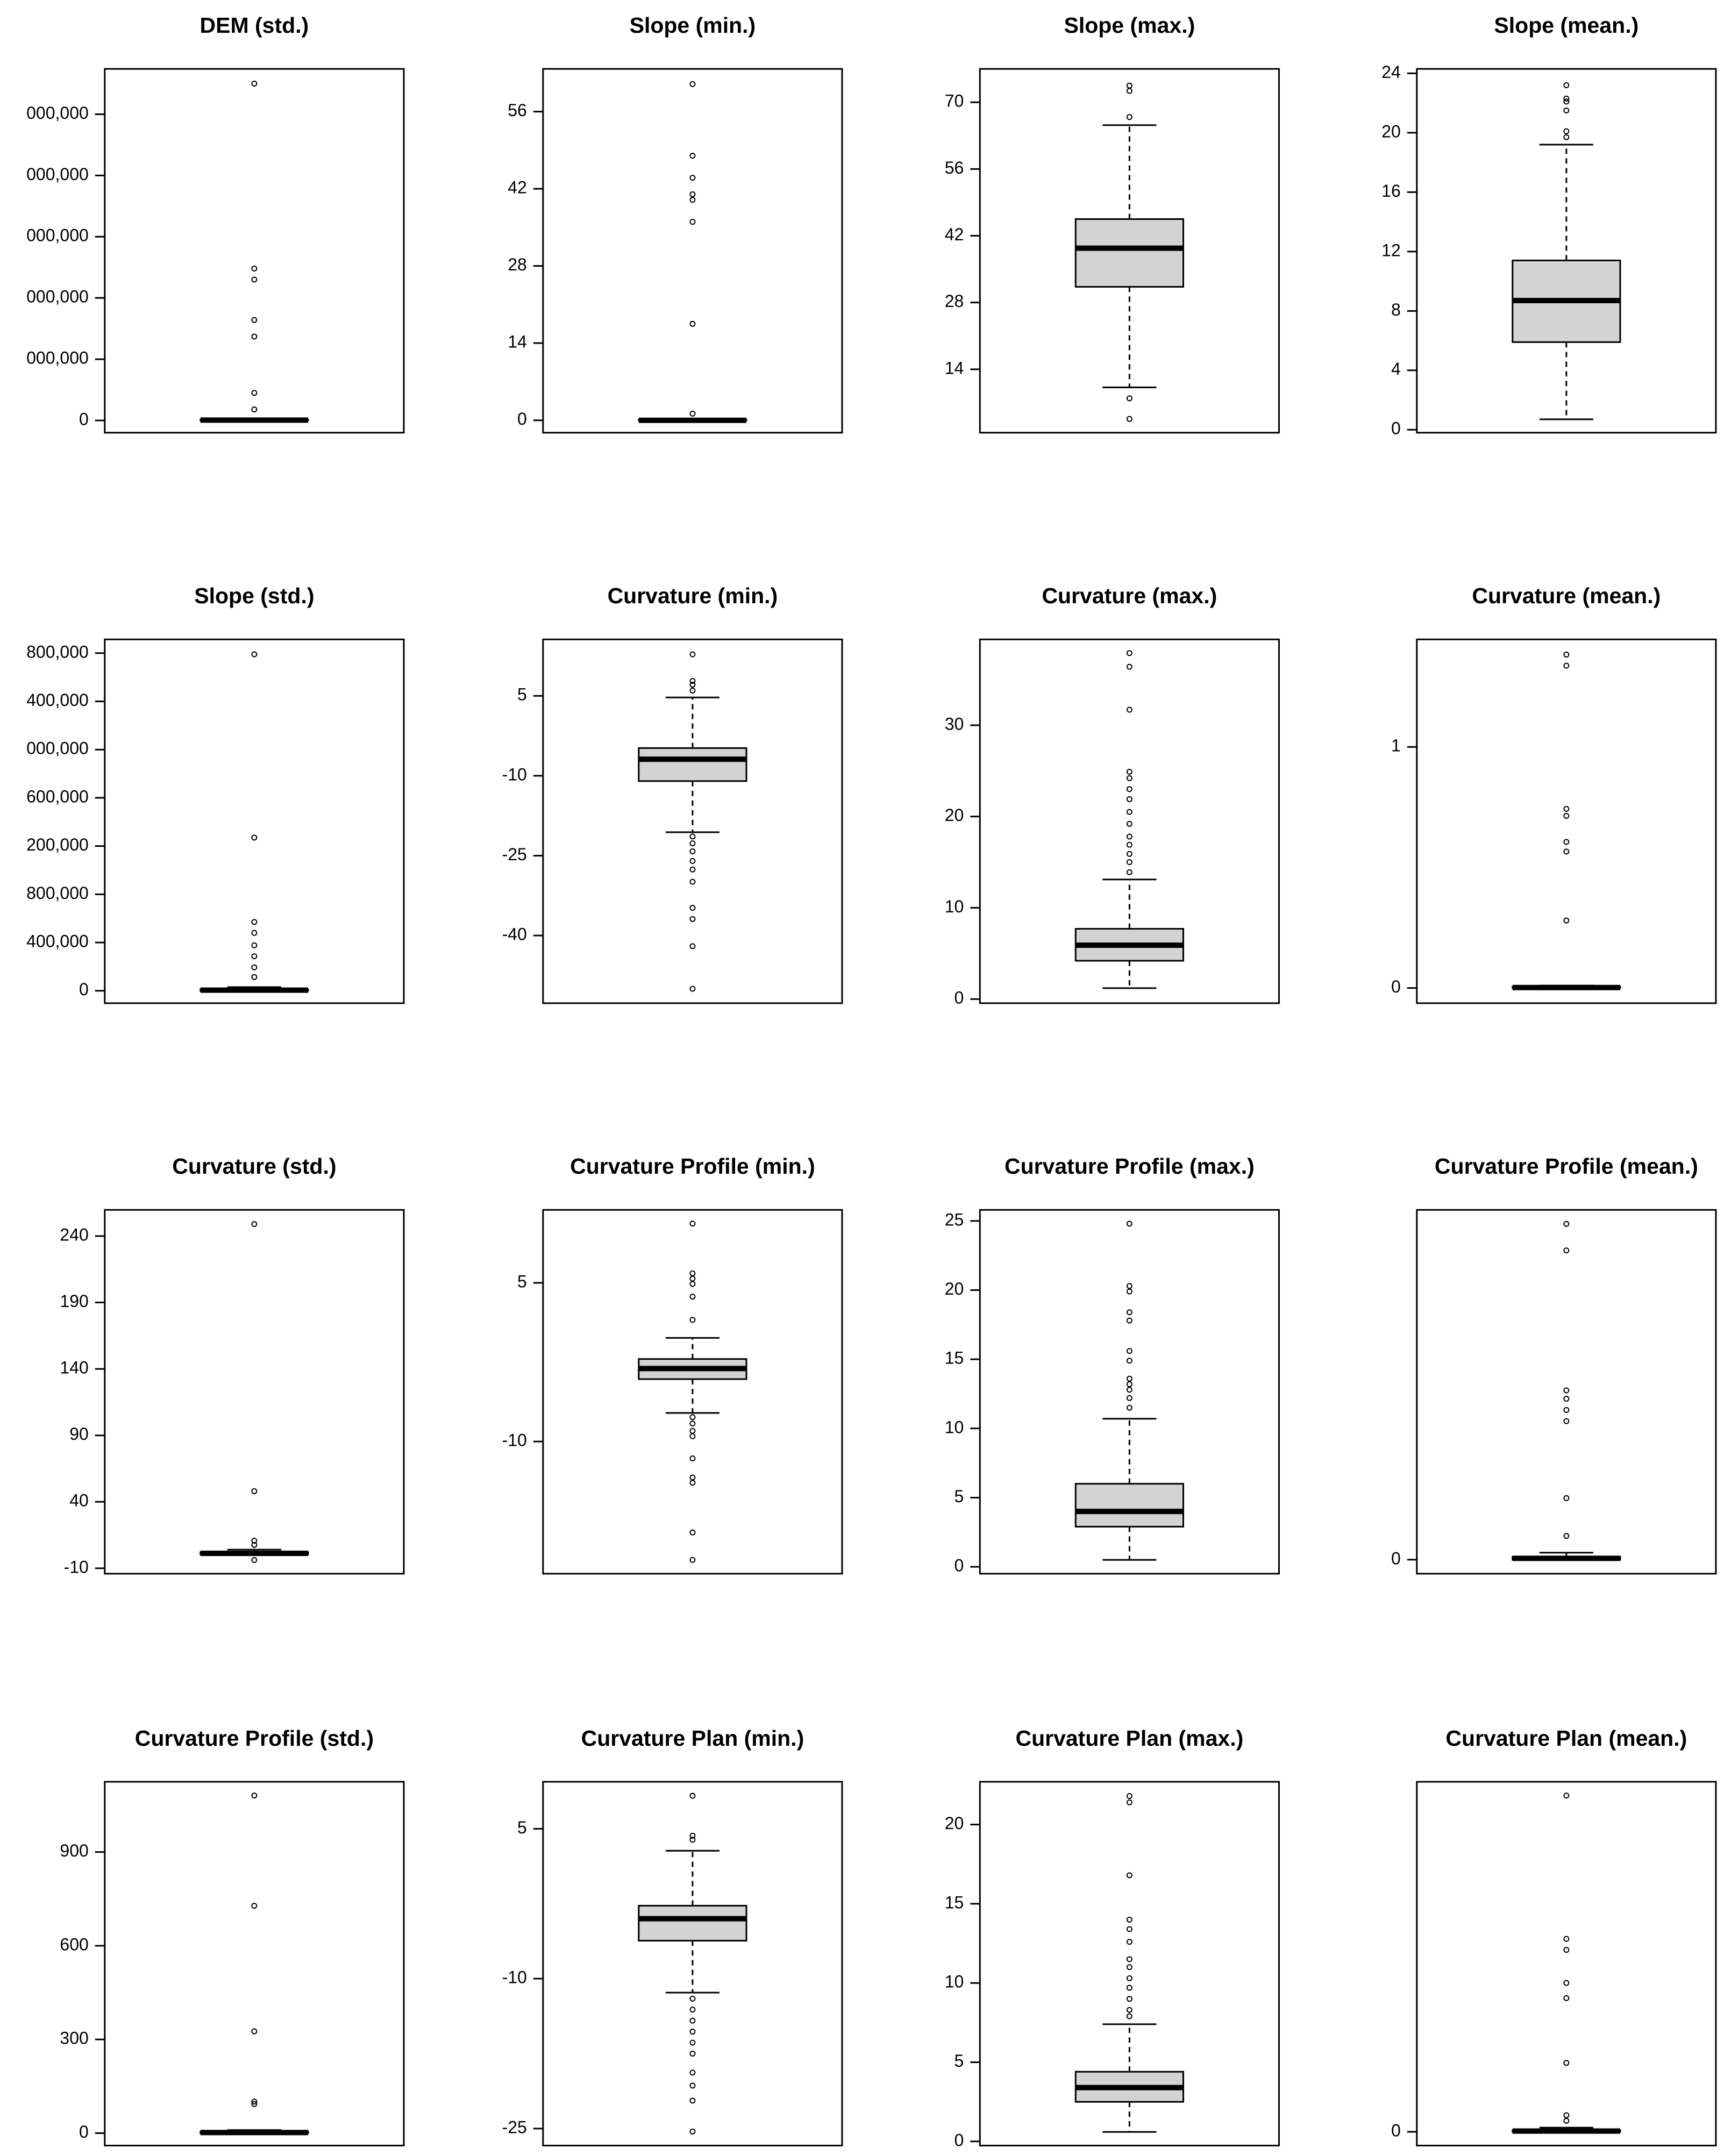 The width and height of the screenshot is (1731, 2156). Describe the element at coordinates (1396, 309) in the screenshot. I see `y-tick-label: 8` at that location.